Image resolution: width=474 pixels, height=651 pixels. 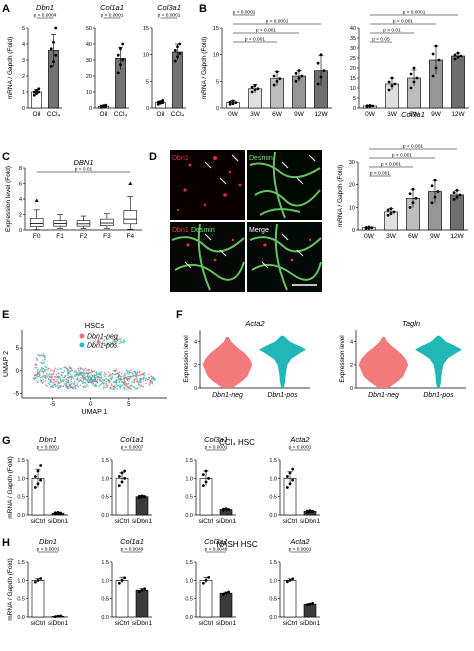 I want to click on p-value-label: p < 0.001, so click(x=266, y=31).